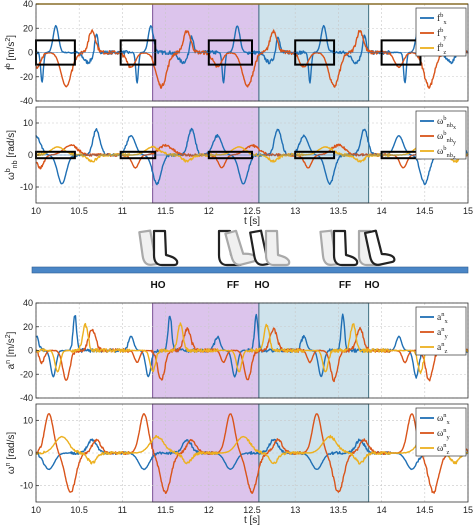 The image size is (474, 529). What do you see at coordinates (345, 285) in the screenshot?
I see `gait-event-4: FF` at bounding box center [345, 285].